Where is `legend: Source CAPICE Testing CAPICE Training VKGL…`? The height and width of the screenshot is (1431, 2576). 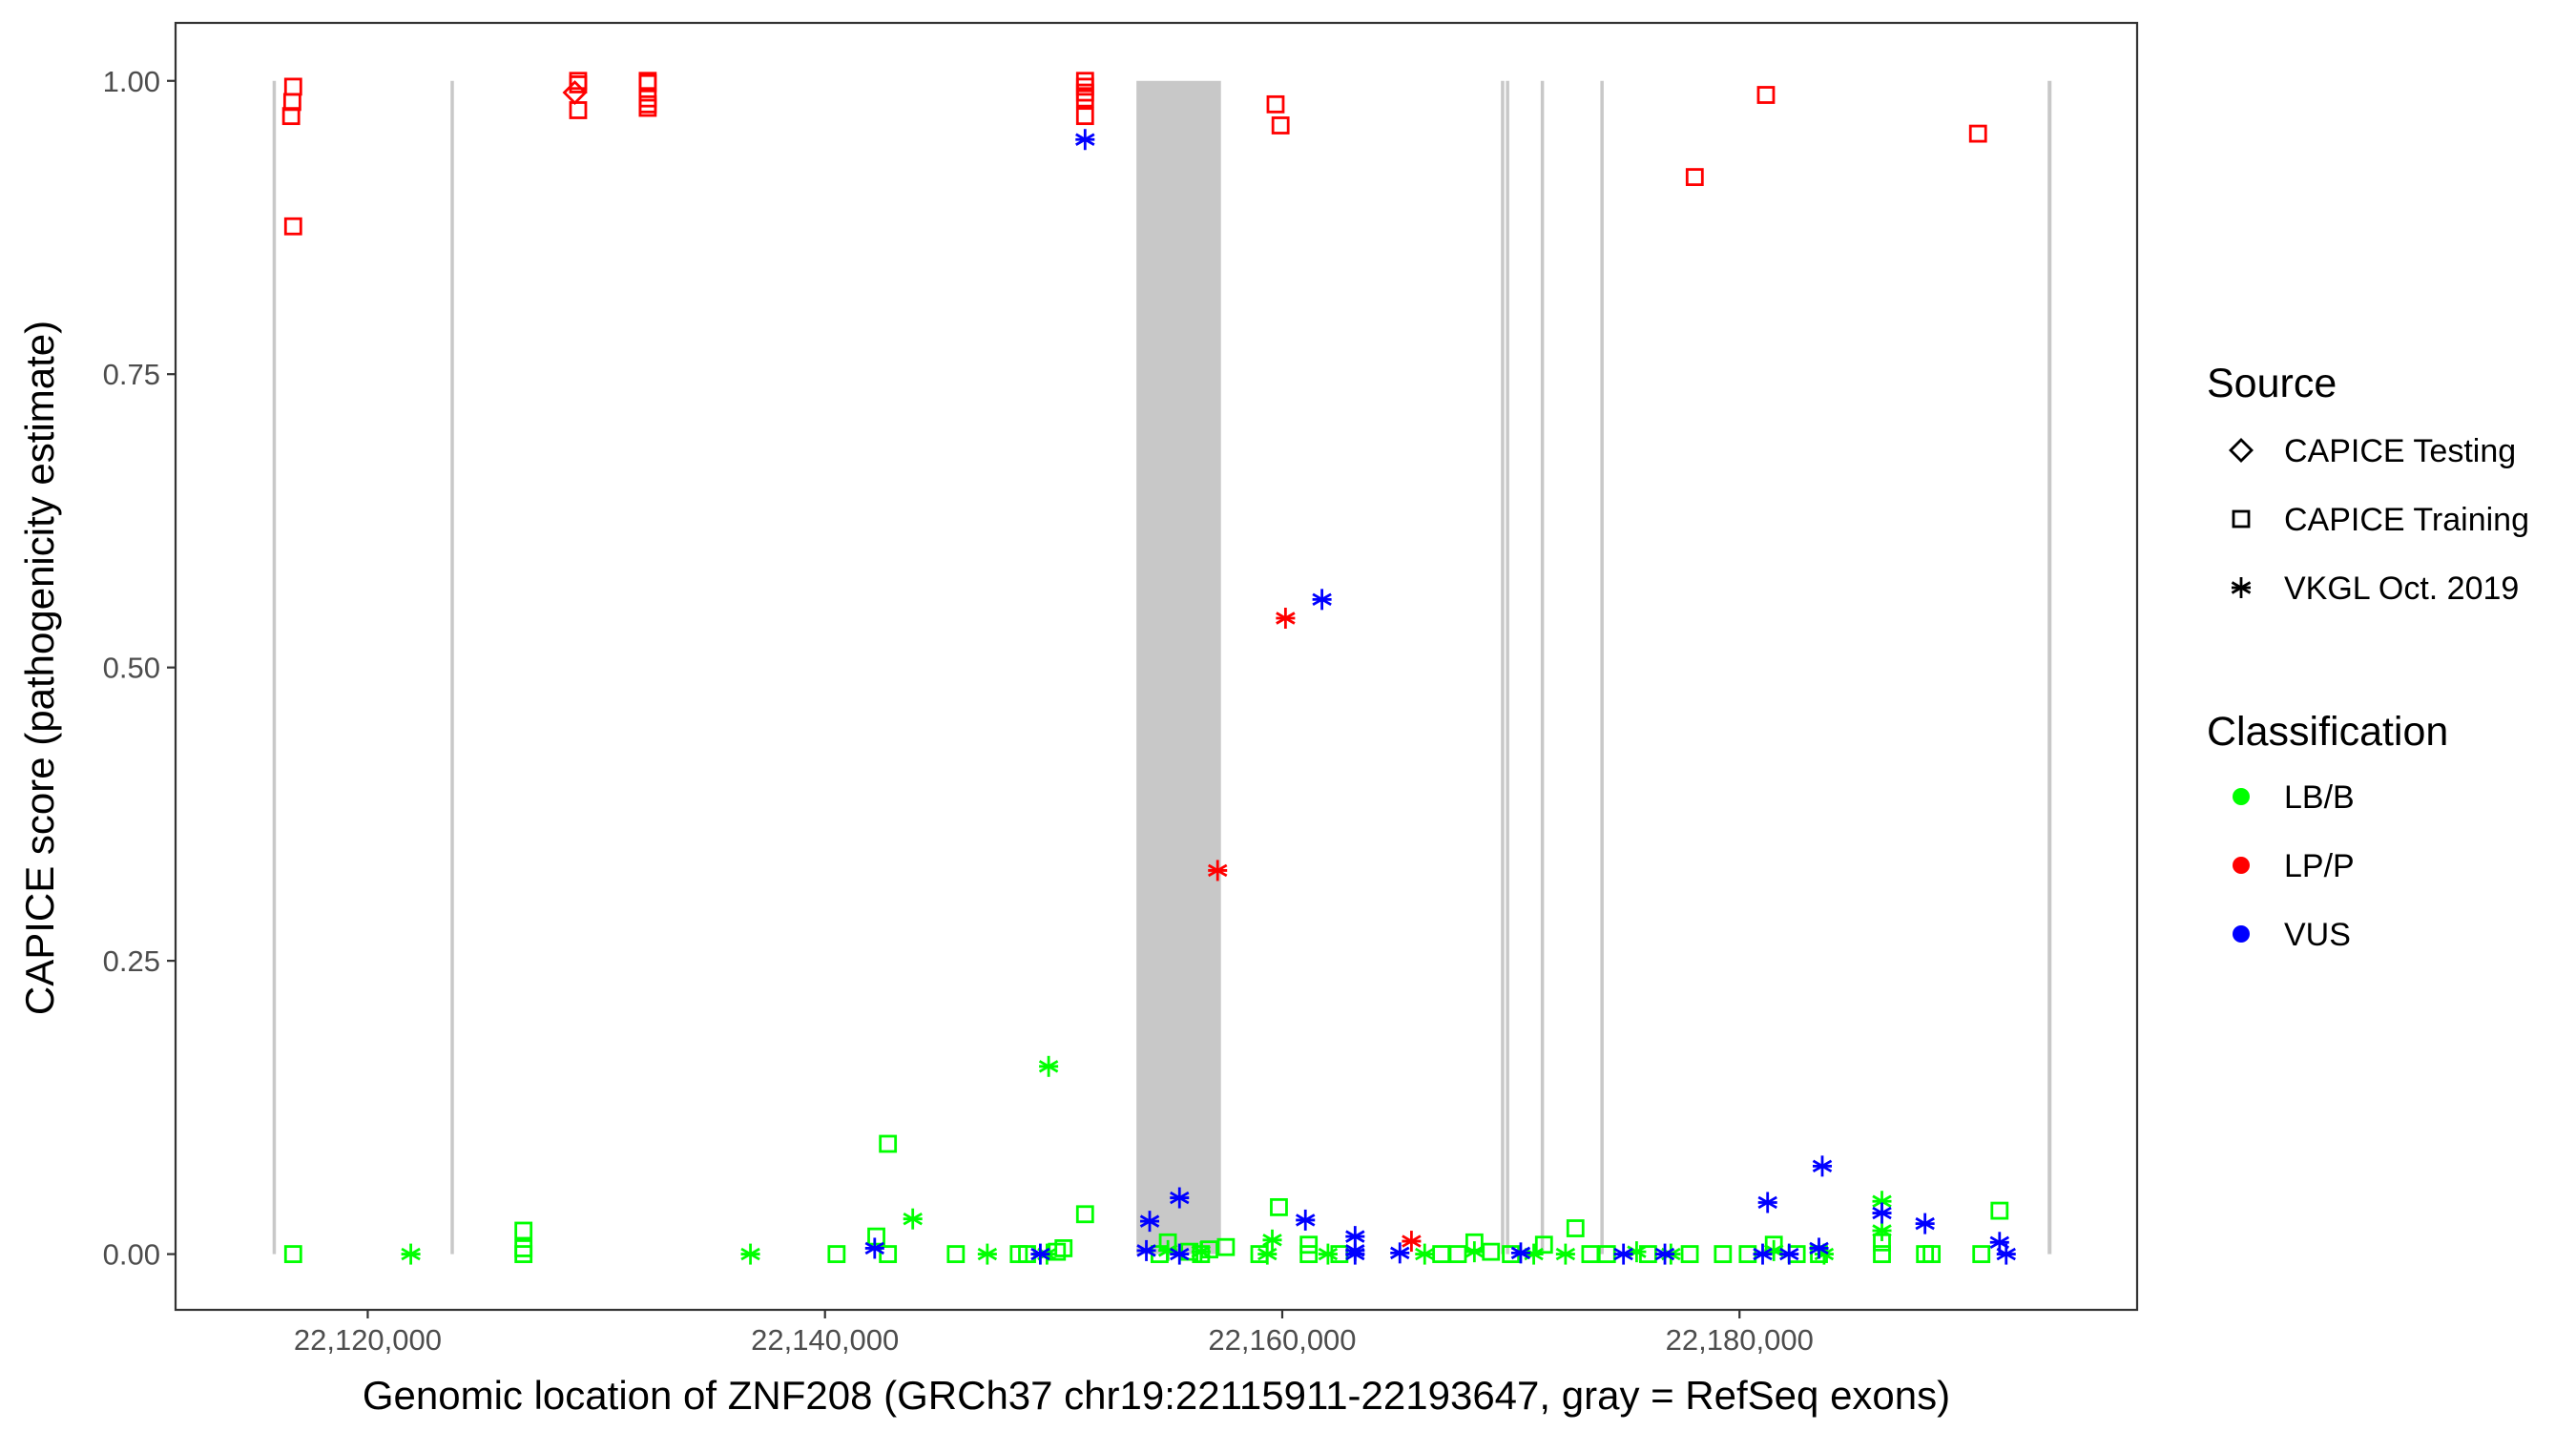
legend: Source CAPICE Testing CAPICE Training VKGL… is located at coordinates (2368, 657).